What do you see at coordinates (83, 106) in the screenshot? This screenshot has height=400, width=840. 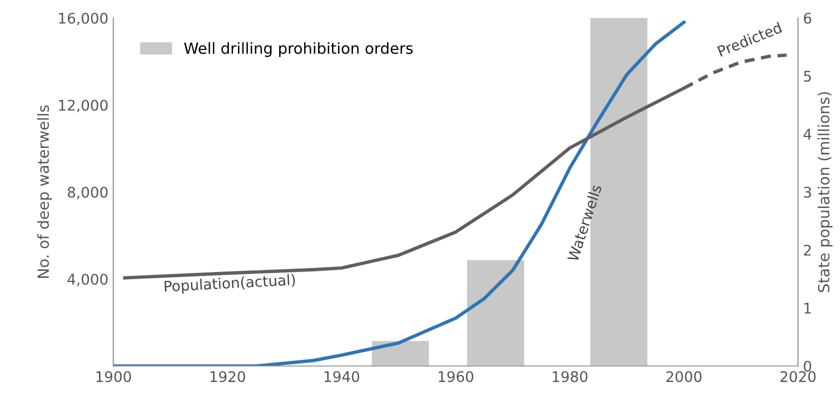 I see `y-tick-label: 12,000` at bounding box center [83, 106].